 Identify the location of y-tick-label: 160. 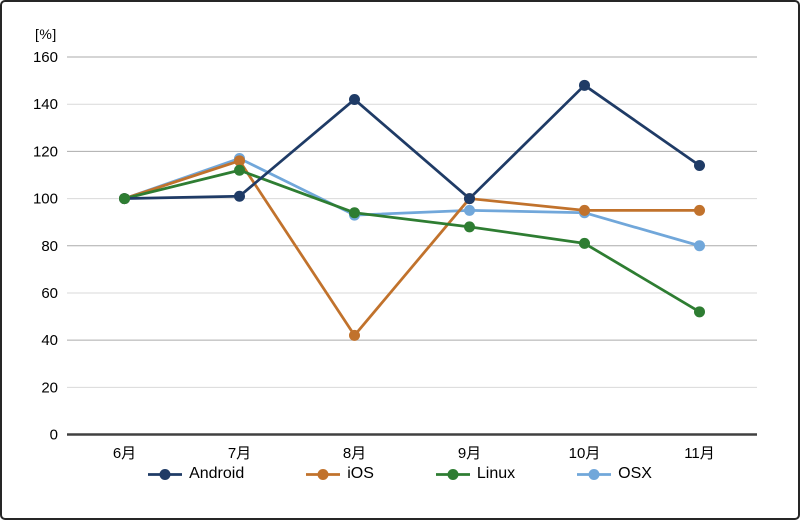
(45, 57).